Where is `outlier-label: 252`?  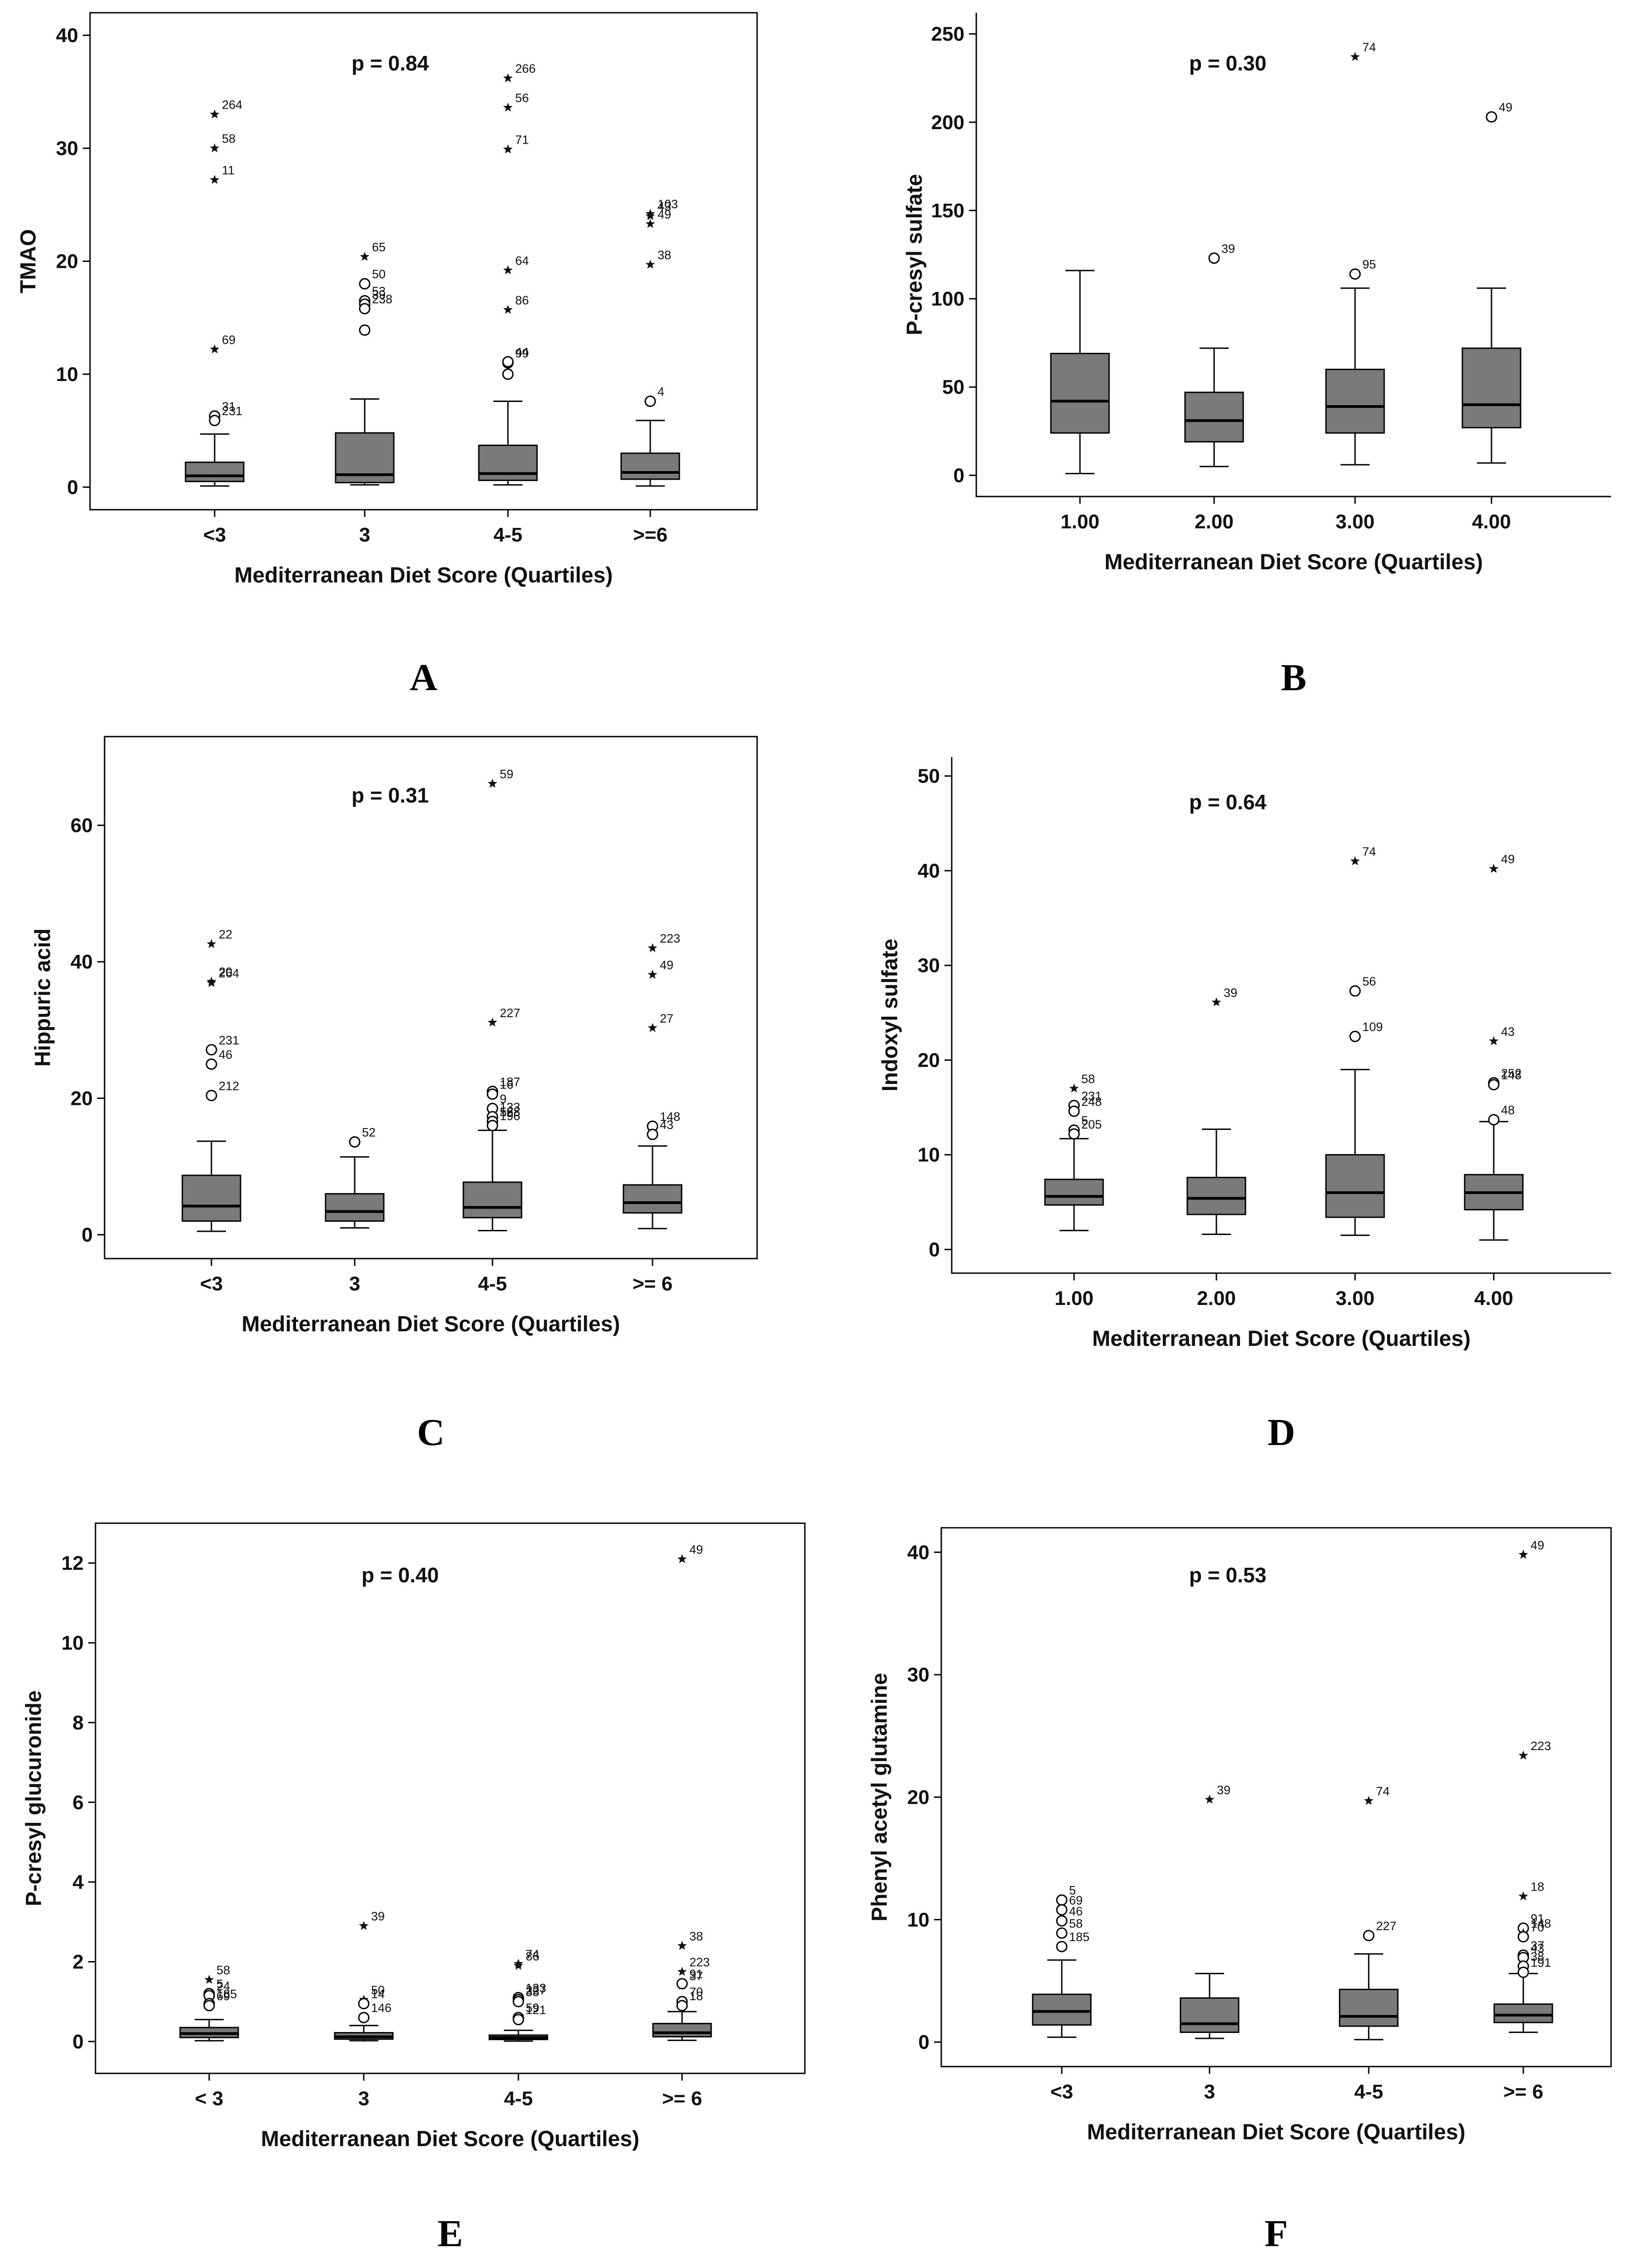 outlier-label: 252 is located at coordinates (1511, 1073).